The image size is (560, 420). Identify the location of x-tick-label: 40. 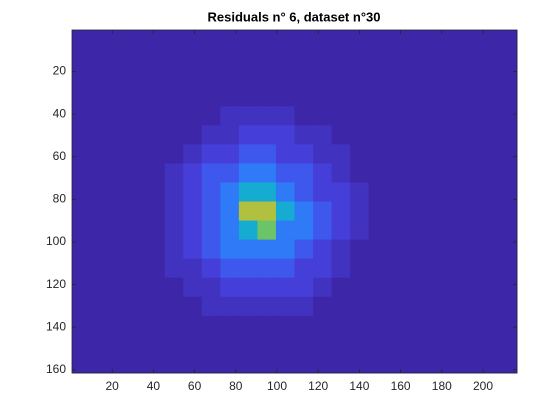
(154, 386).